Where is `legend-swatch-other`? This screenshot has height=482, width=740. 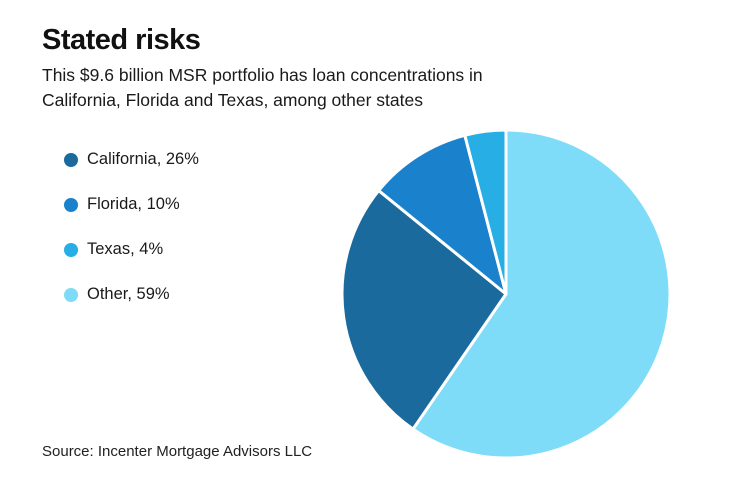 legend-swatch-other is located at coordinates (71, 294).